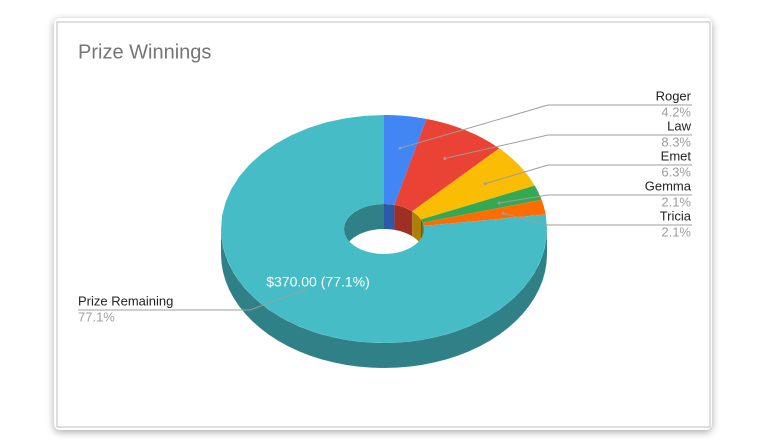 The width and height of the screenshot is (768, 447). I want to click on label-name: Gemma, so click(668, 185).